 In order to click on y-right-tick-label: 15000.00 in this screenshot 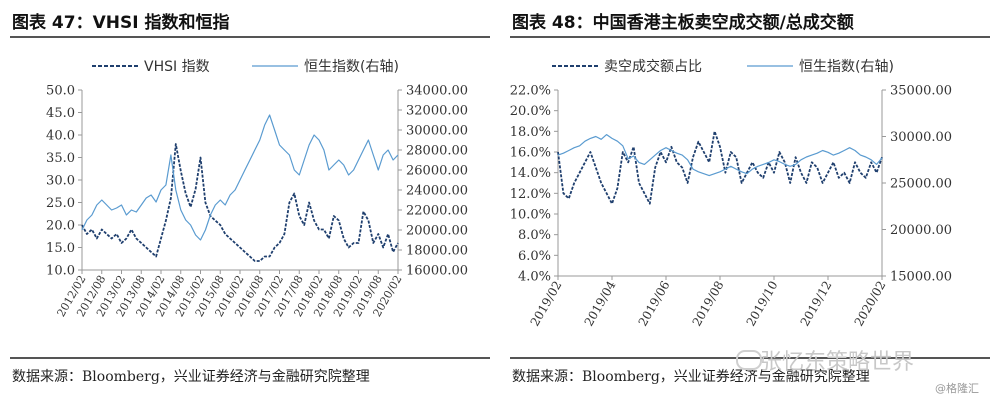, I will do `click(921, 277)`.